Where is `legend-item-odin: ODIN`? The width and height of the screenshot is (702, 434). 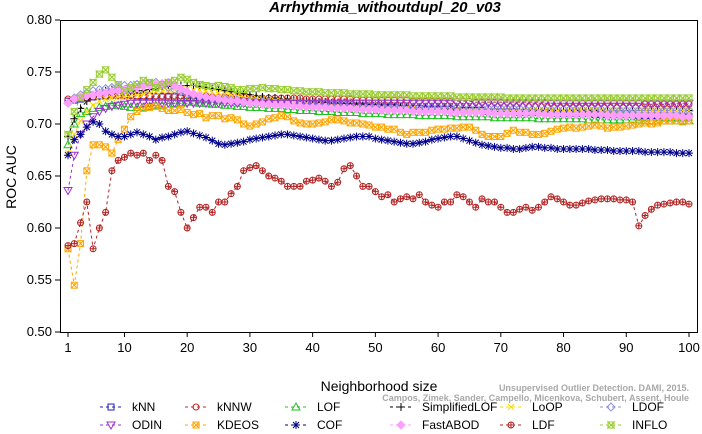 legend-item-odin: ODIN is located at coordinates (131, 425).